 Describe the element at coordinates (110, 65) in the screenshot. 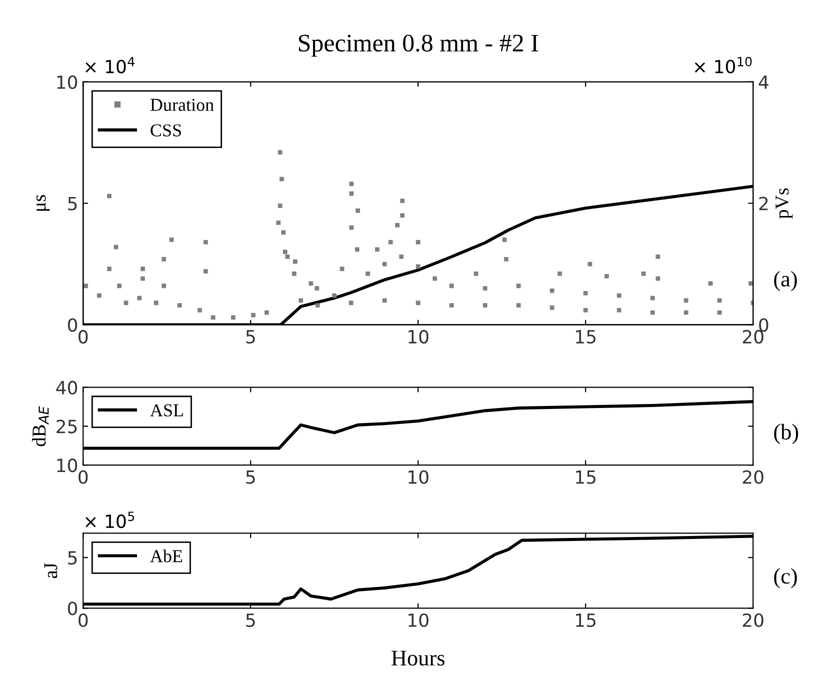

I see `text: × 10$^{4}$` at that location.